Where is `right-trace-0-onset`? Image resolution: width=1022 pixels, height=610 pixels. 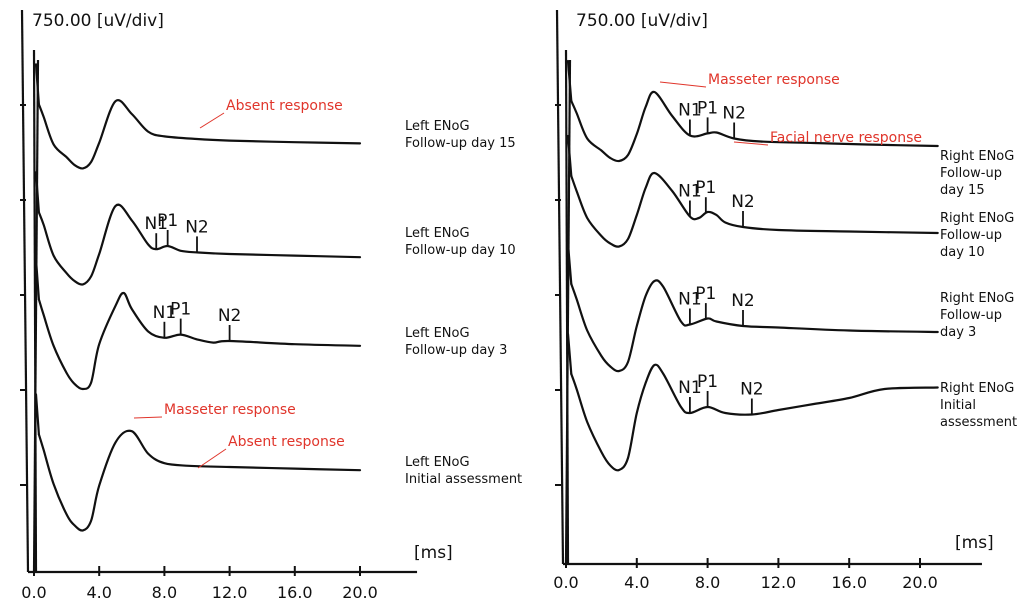
right-trace-0-onset is located at coordinates (569, 81).